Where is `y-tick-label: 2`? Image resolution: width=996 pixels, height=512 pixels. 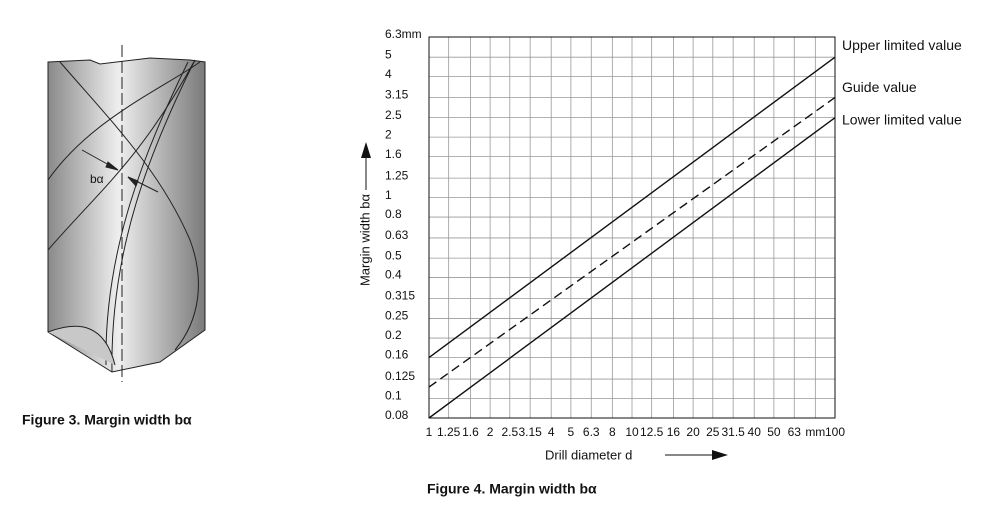 y-tick-label: 2 is located at coordinates (388, 134).